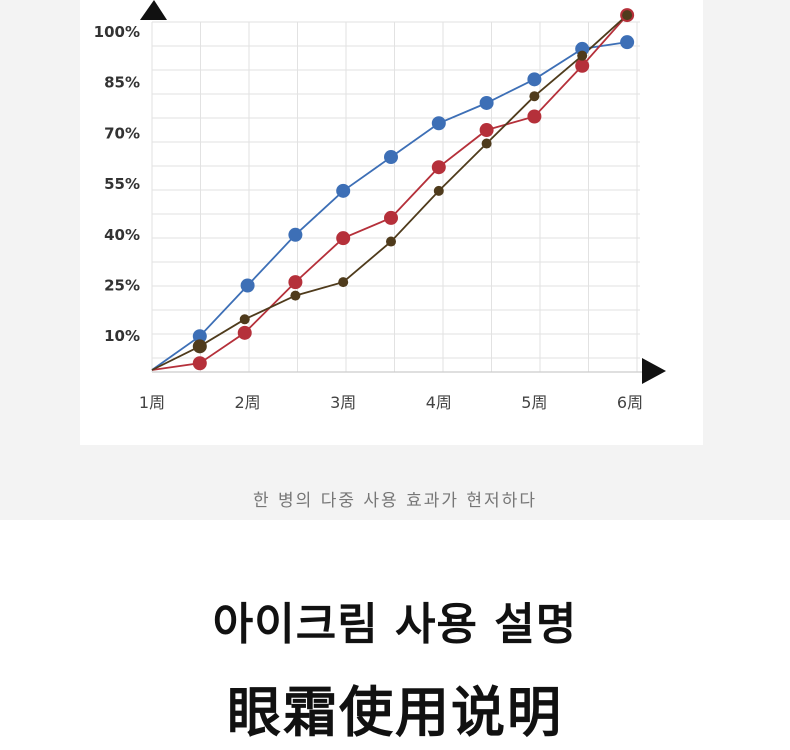 This screenshot has width=790, height=750. Describe the element at coordinates (152, 402) in the screenshot. I see `x-tick-label: 1周` at that location.